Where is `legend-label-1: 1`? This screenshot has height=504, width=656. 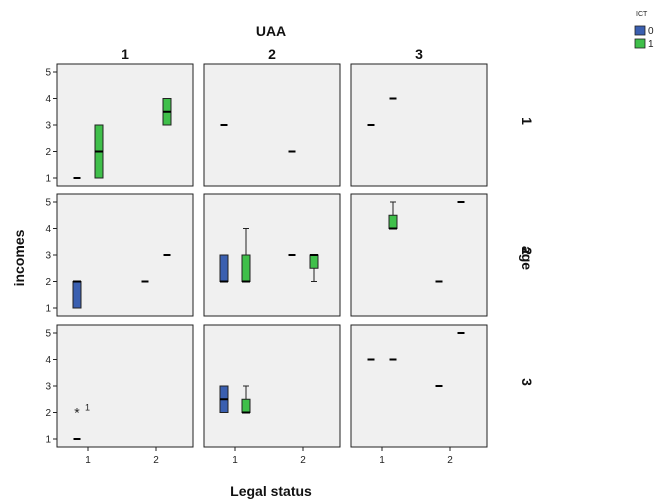
legend-label-1: 1 is located at coordinates (651, 44).